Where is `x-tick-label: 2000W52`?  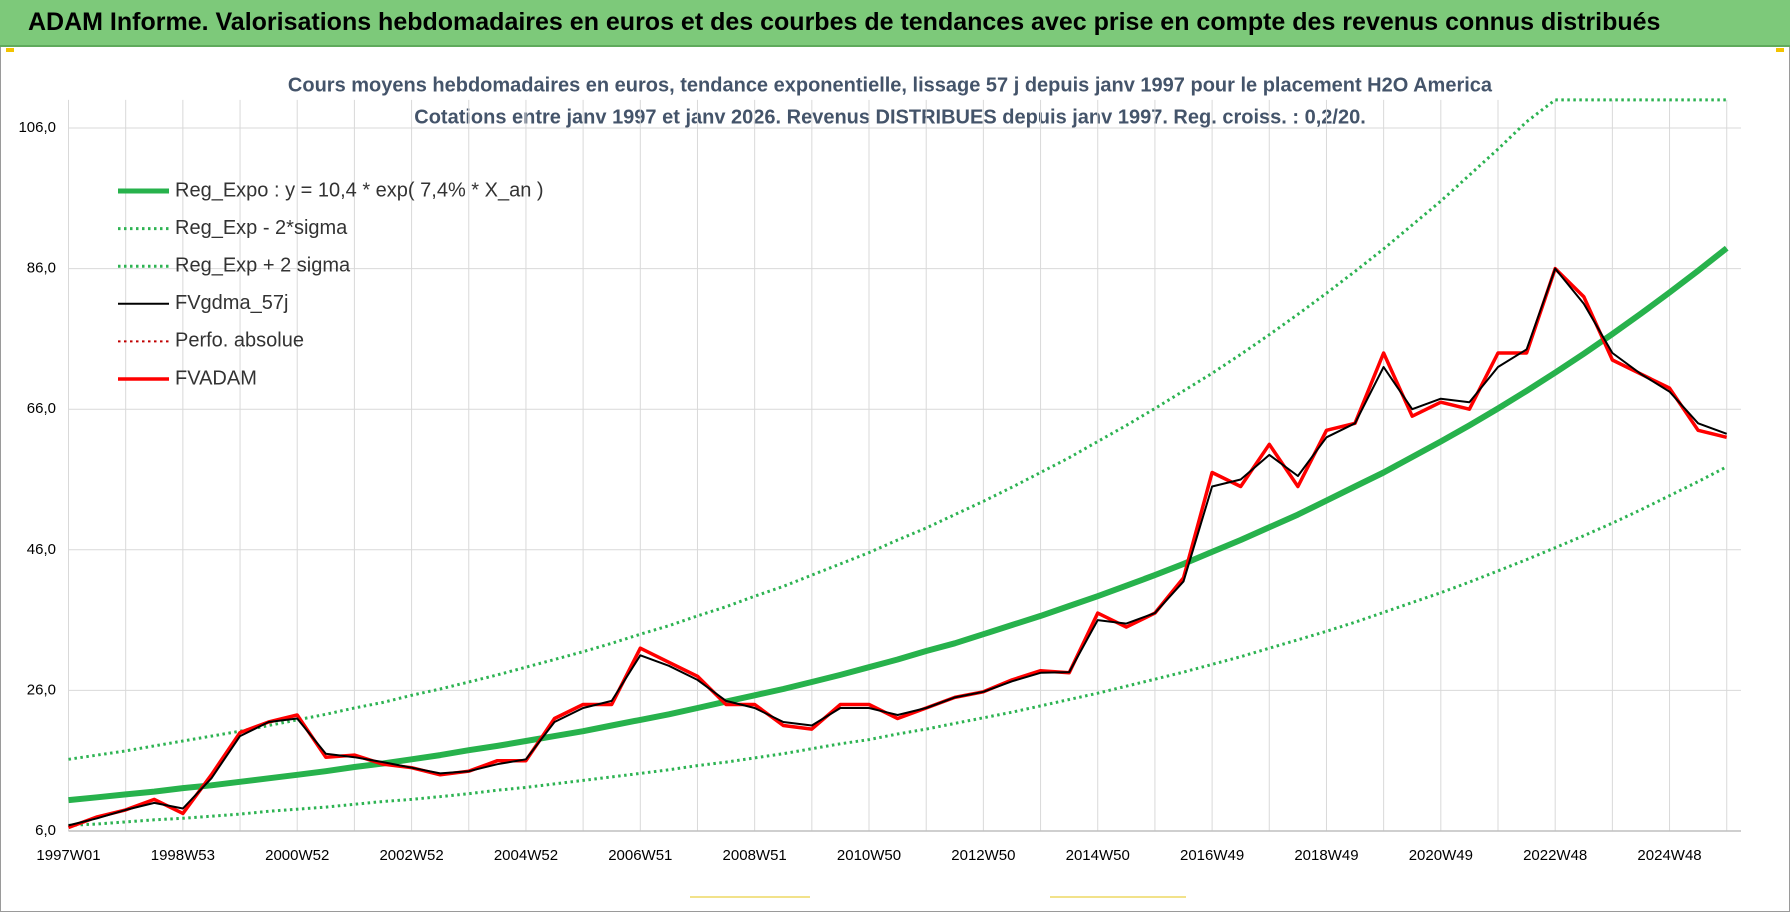
x-tick-label: 2000W52 is located at coordinates (297, 855).